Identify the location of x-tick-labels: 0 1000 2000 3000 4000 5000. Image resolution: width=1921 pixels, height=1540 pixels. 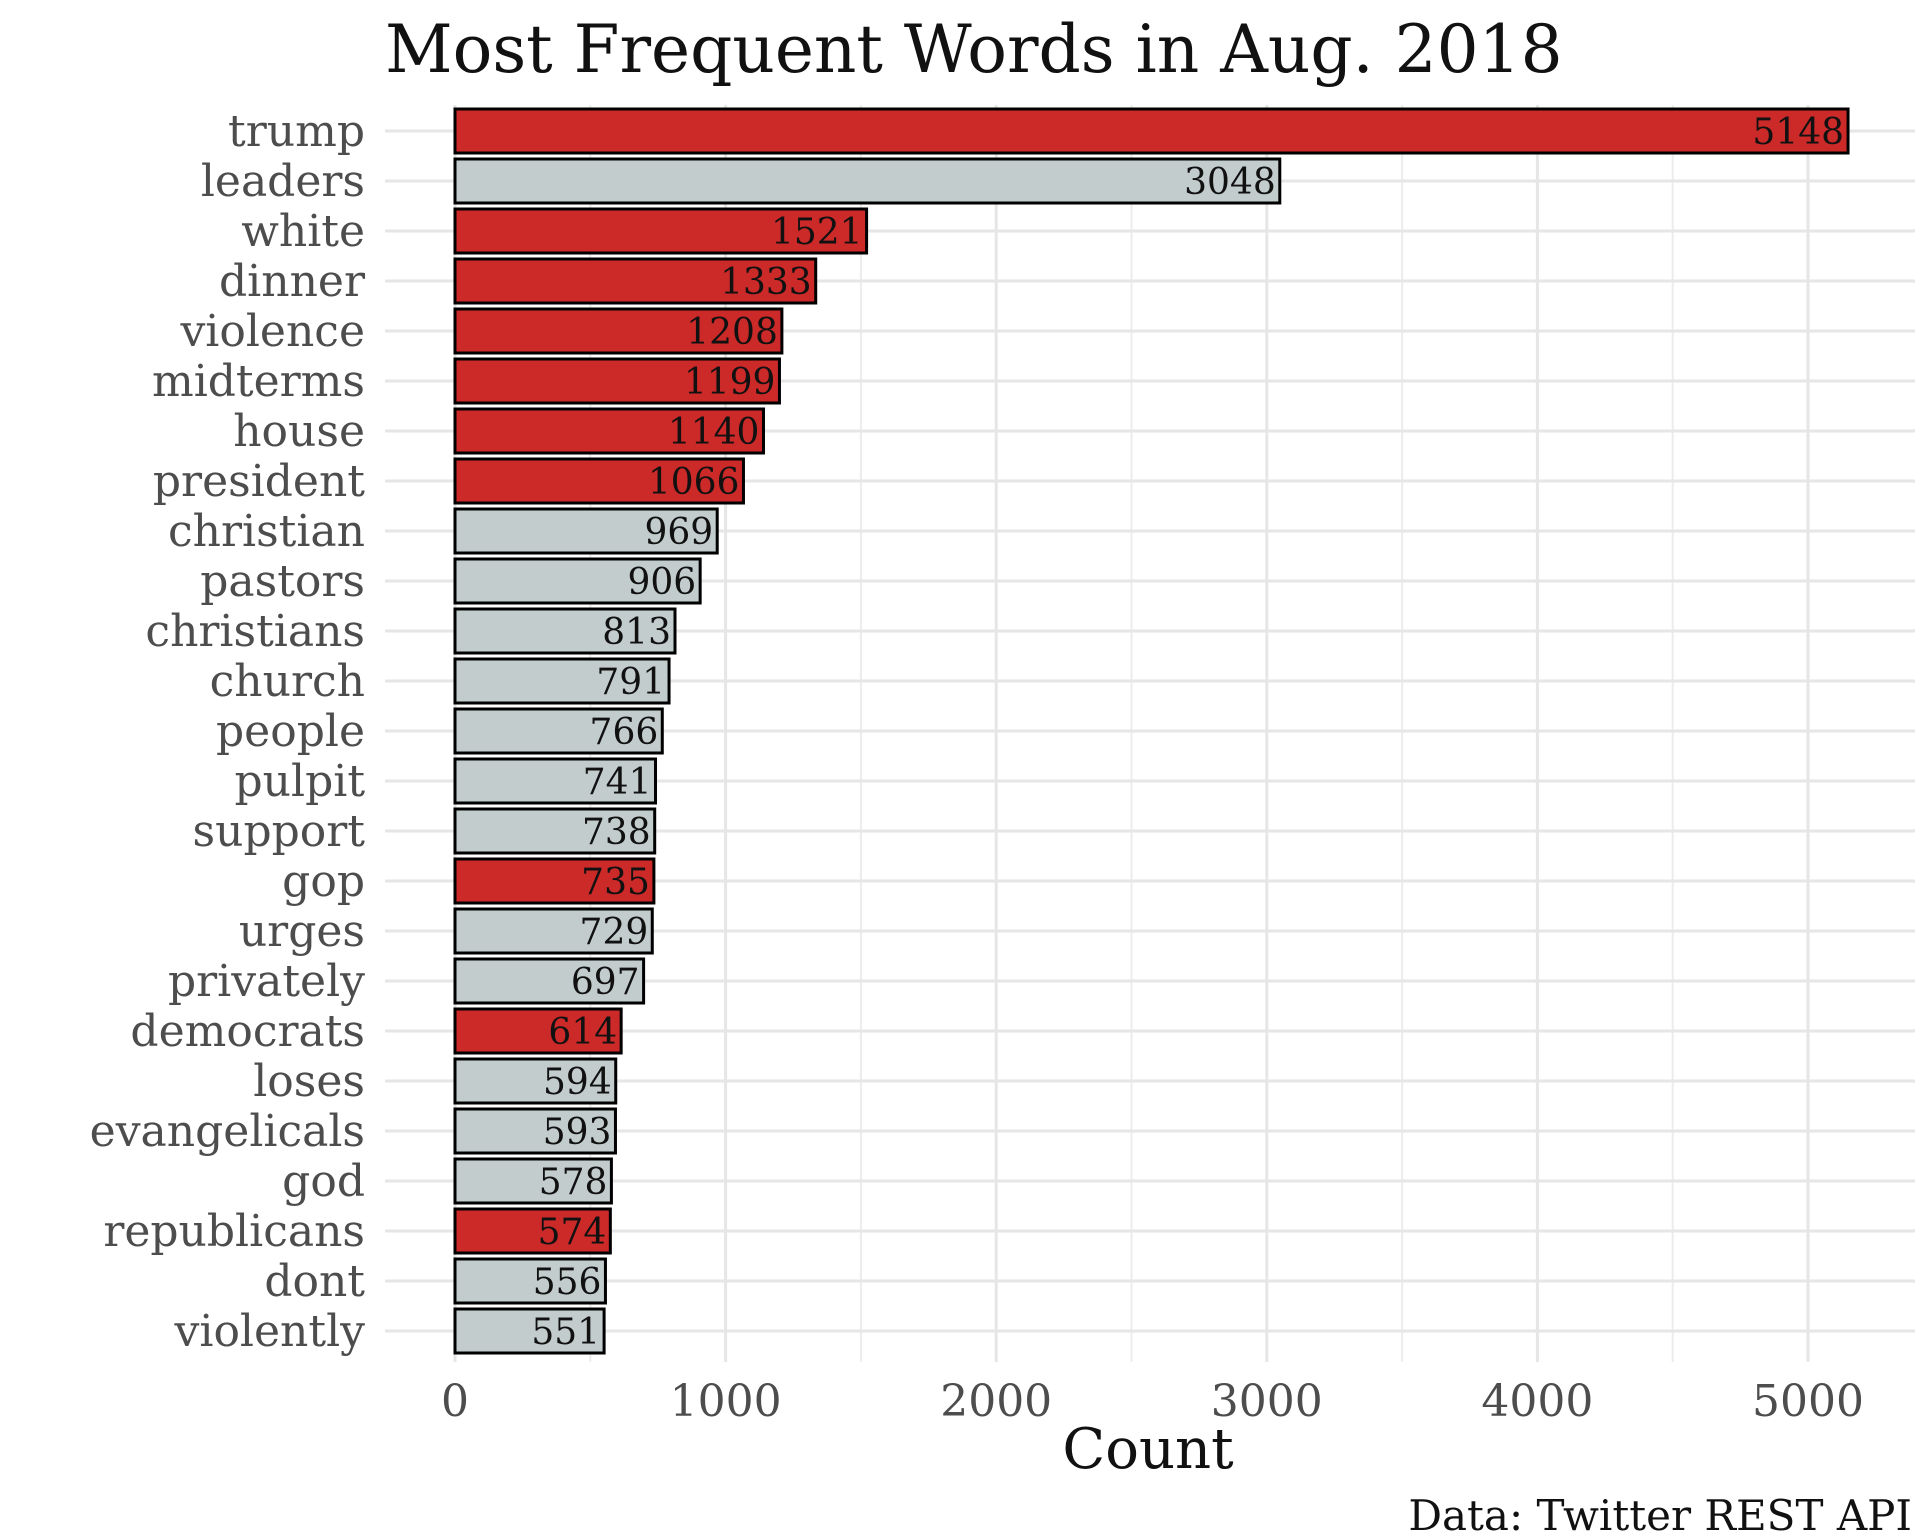
(1152, 1401).